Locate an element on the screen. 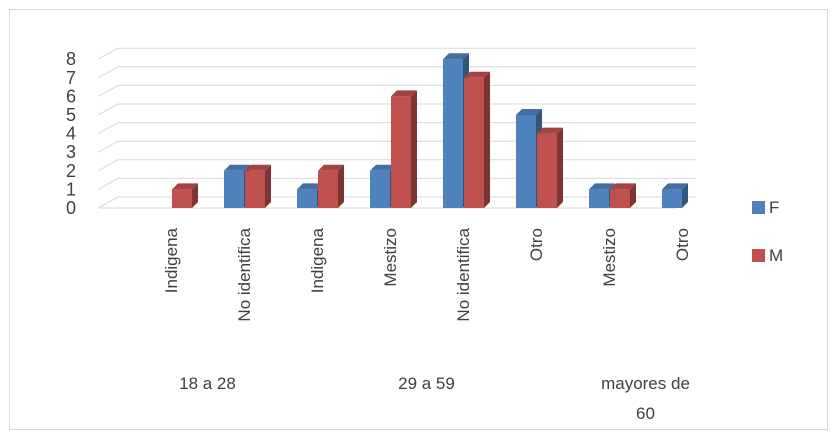 This screenshot has width=838, height=439. y-tick-label: 8 is located at coordinates (71, 59).